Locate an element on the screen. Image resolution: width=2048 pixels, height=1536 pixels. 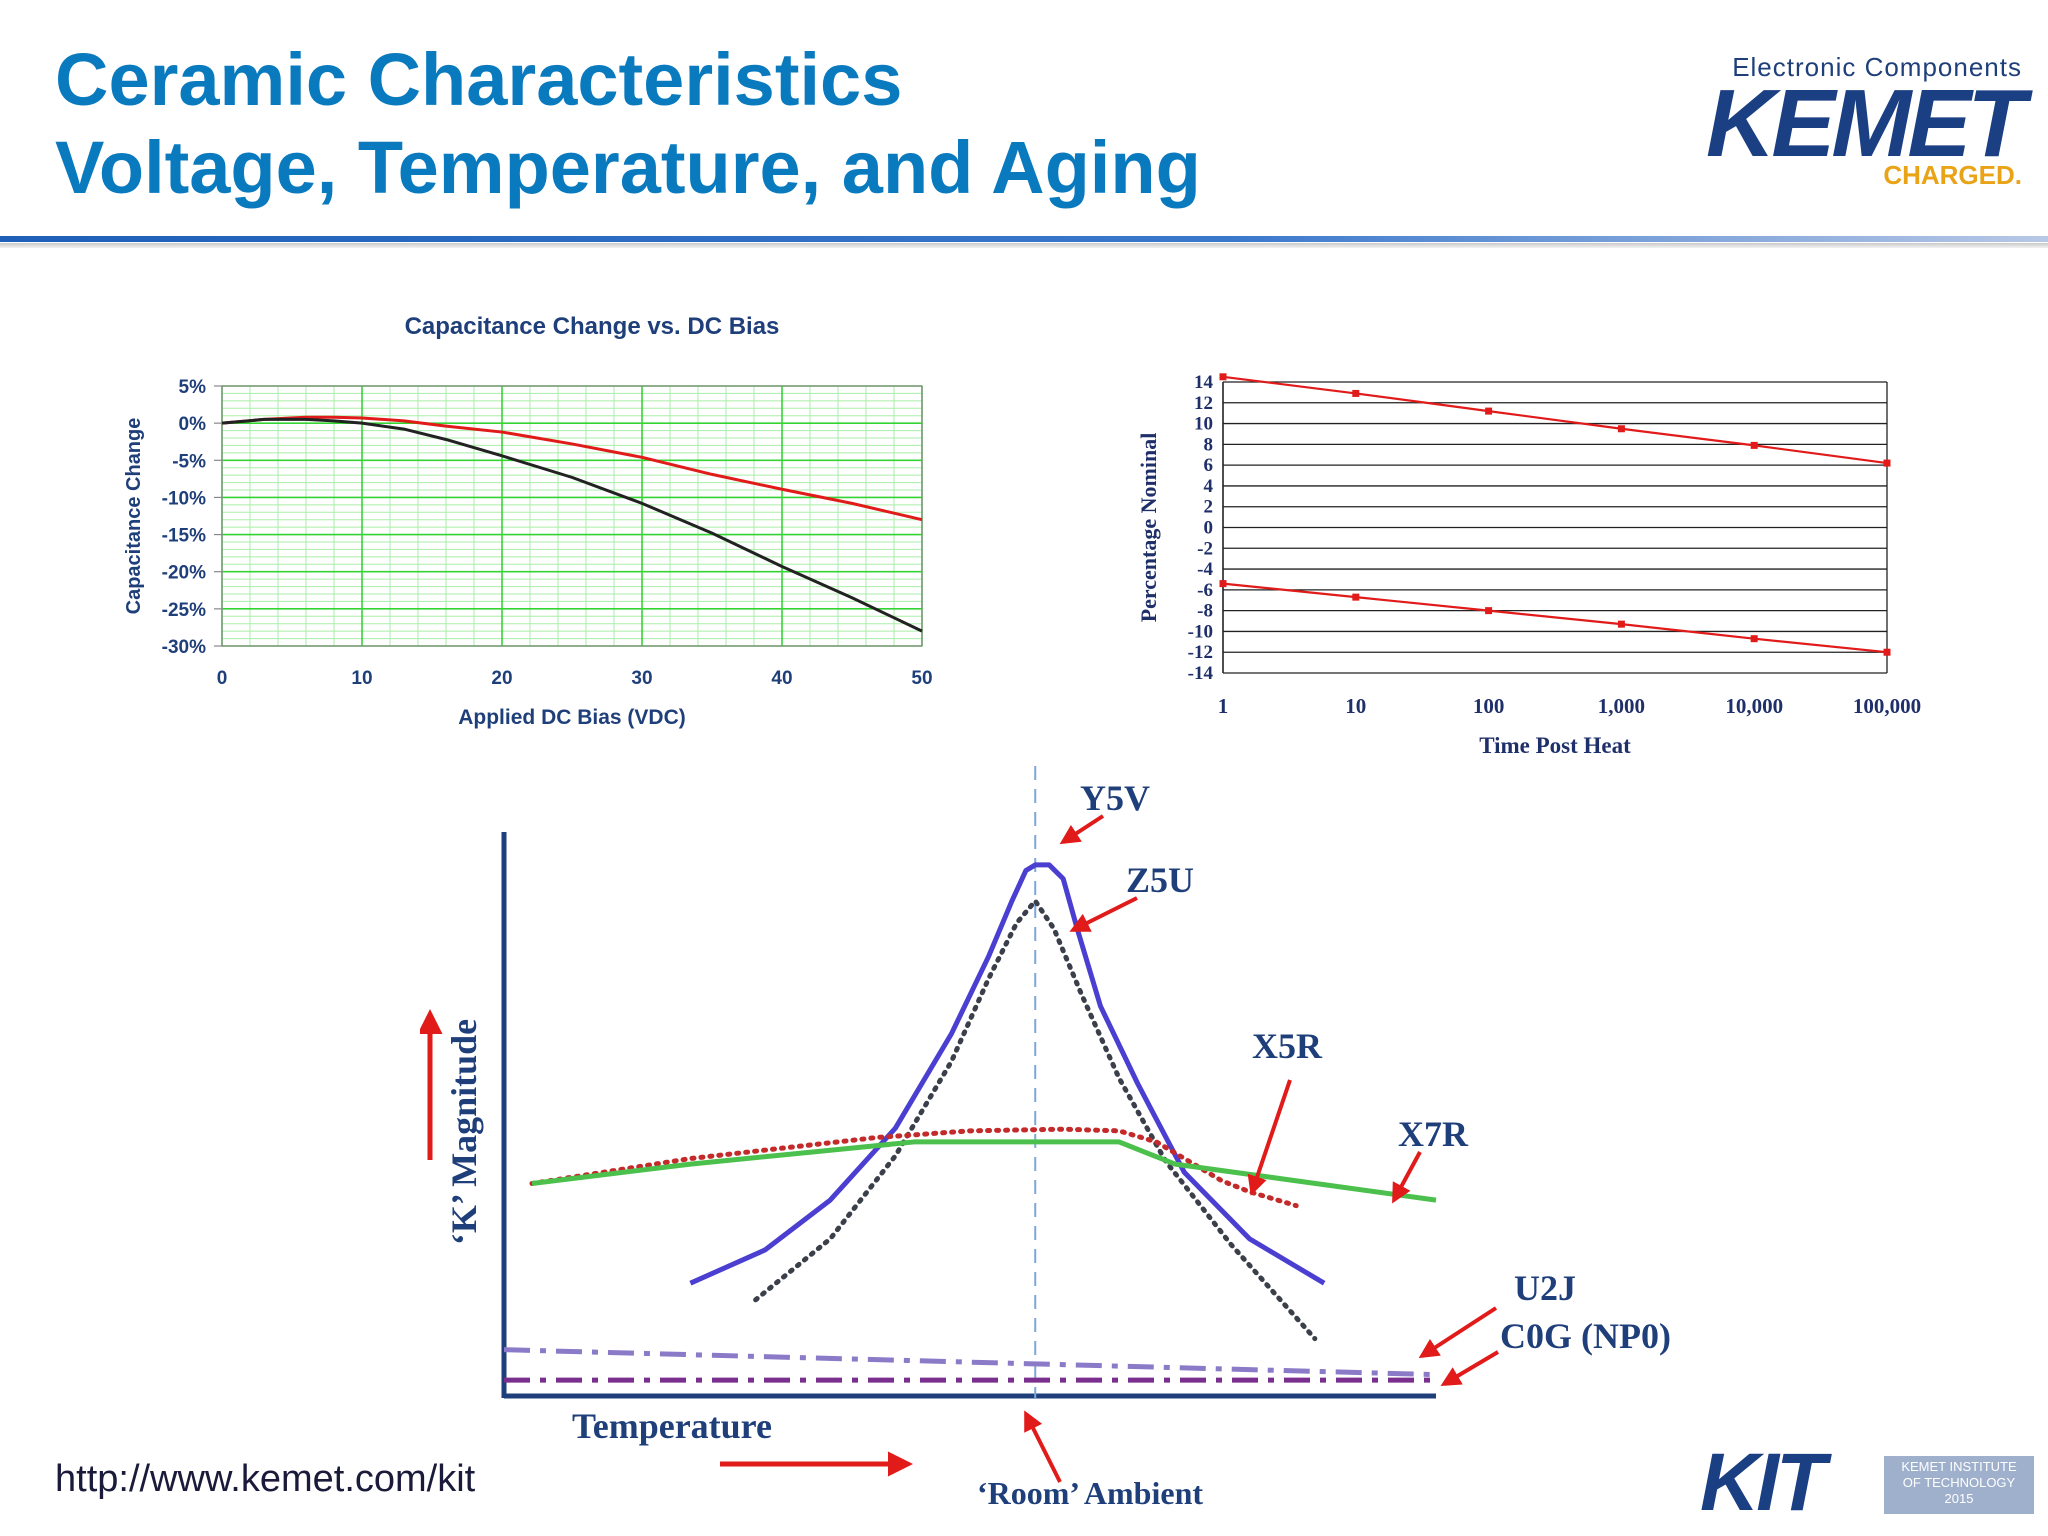
plot-area is located at coordinates (572, 516).